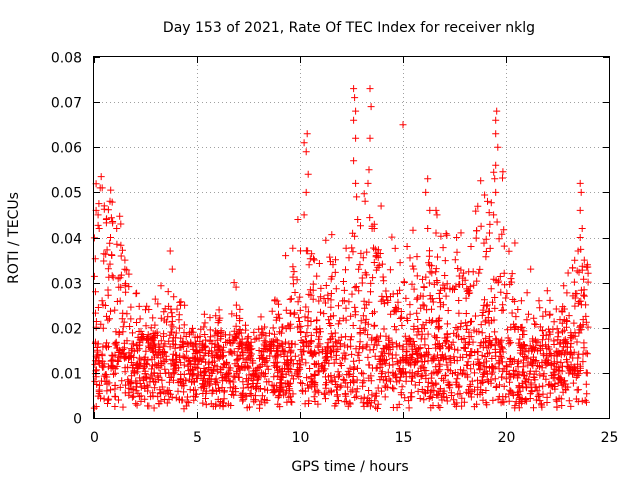 This screenshot has height=480, width=640. I want to click on y-tick-label: 0.01, so click(66, 375).